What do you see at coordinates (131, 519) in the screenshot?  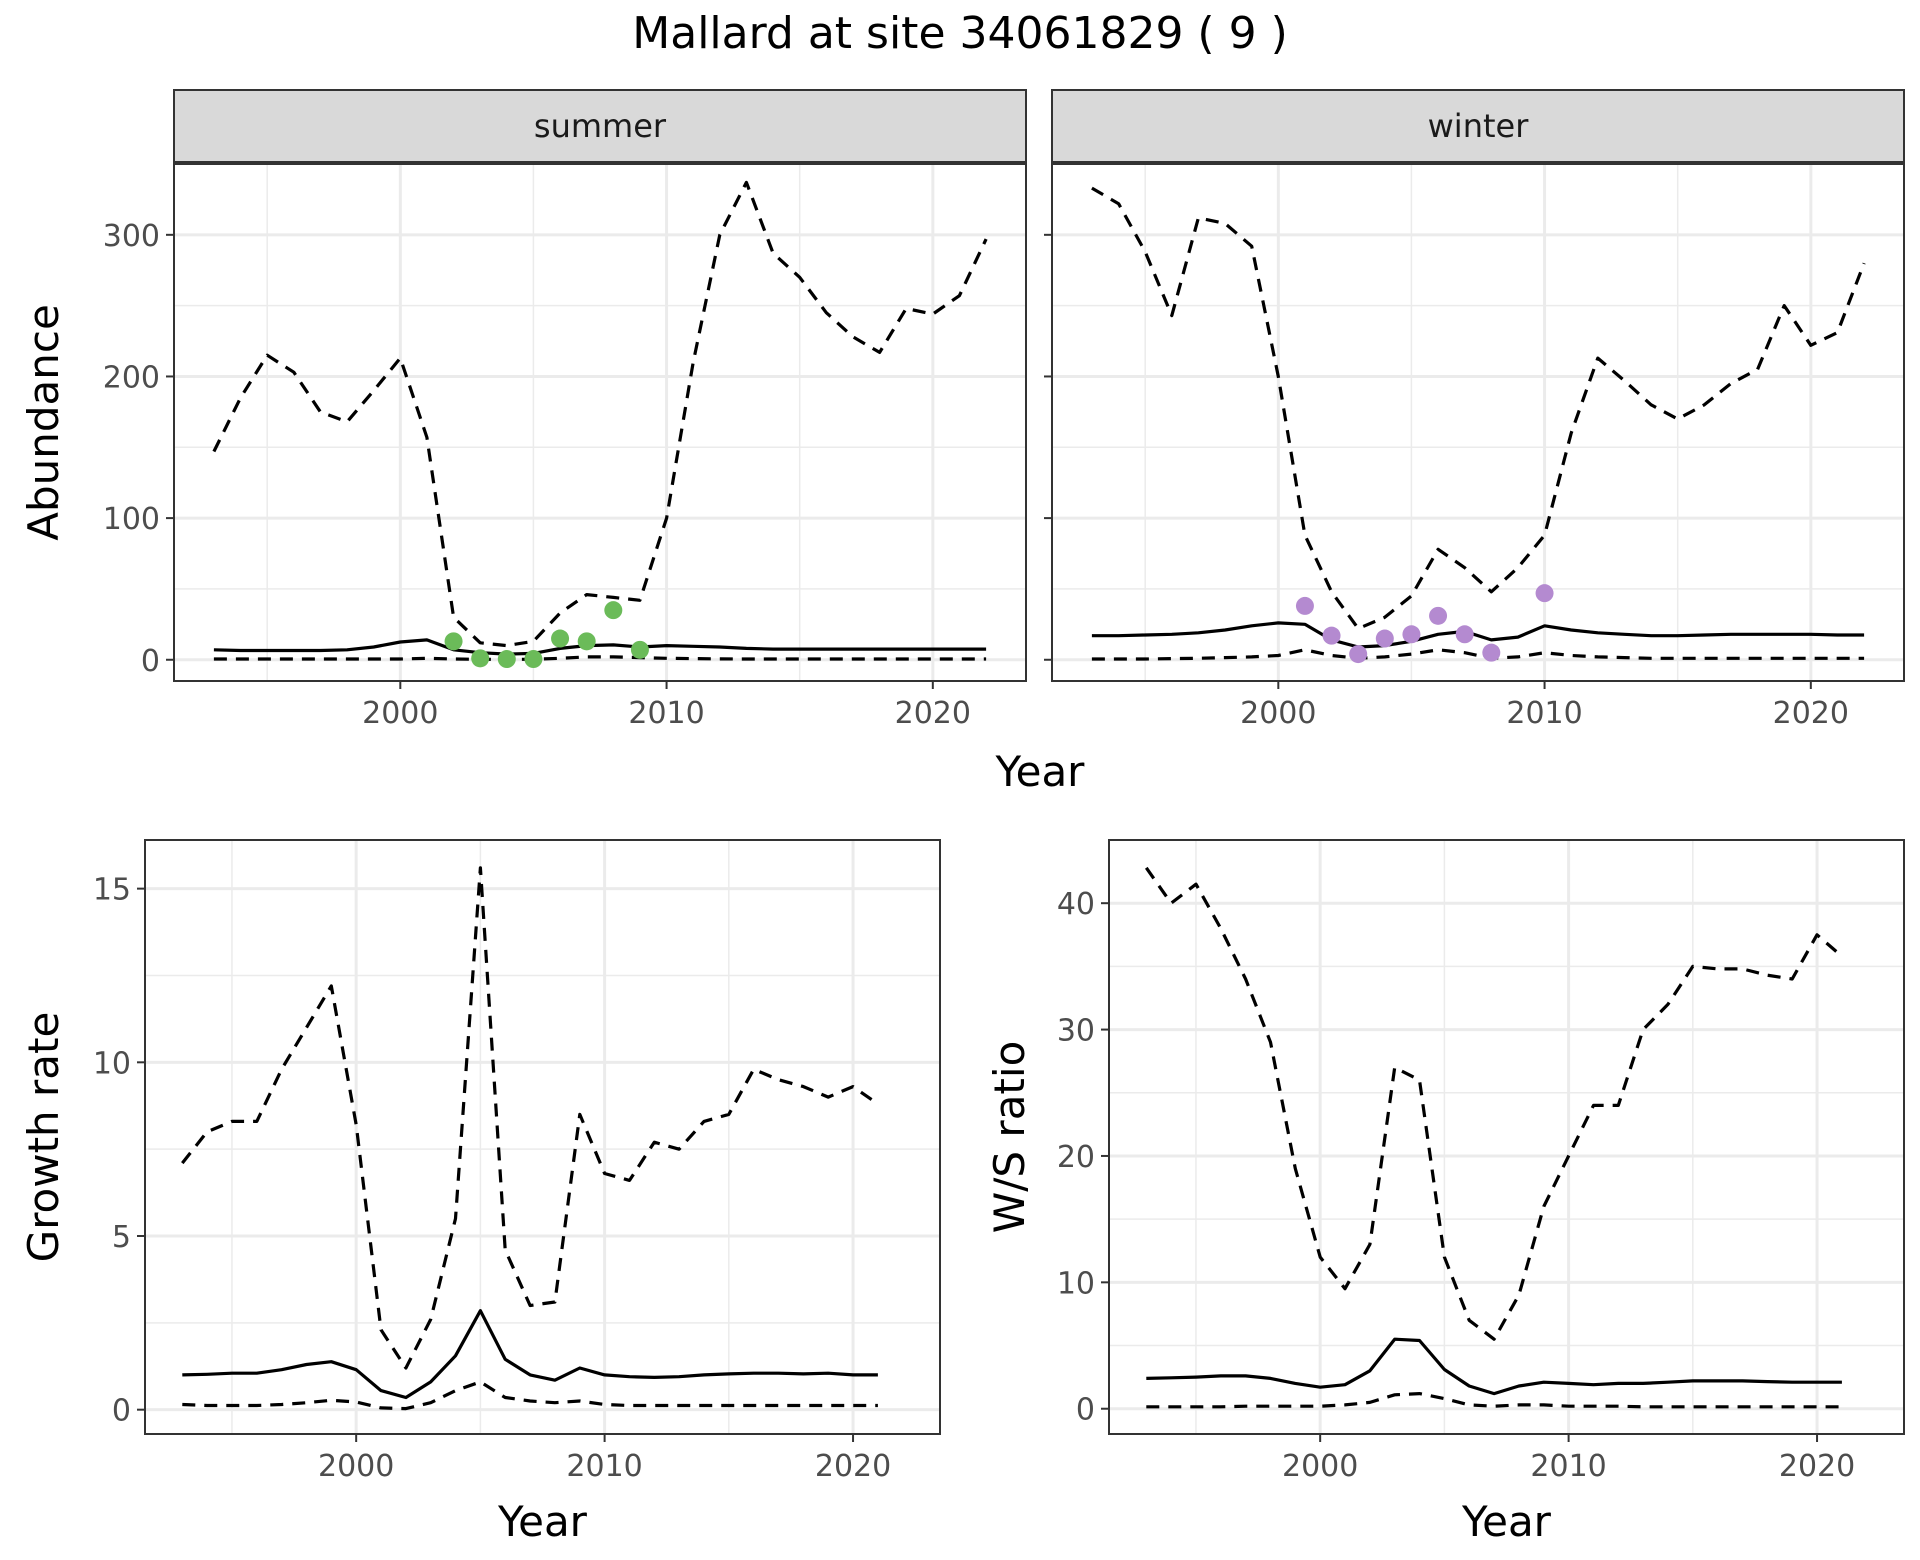 I see `y-tick-label: 100` at bounding box center [131, 519].